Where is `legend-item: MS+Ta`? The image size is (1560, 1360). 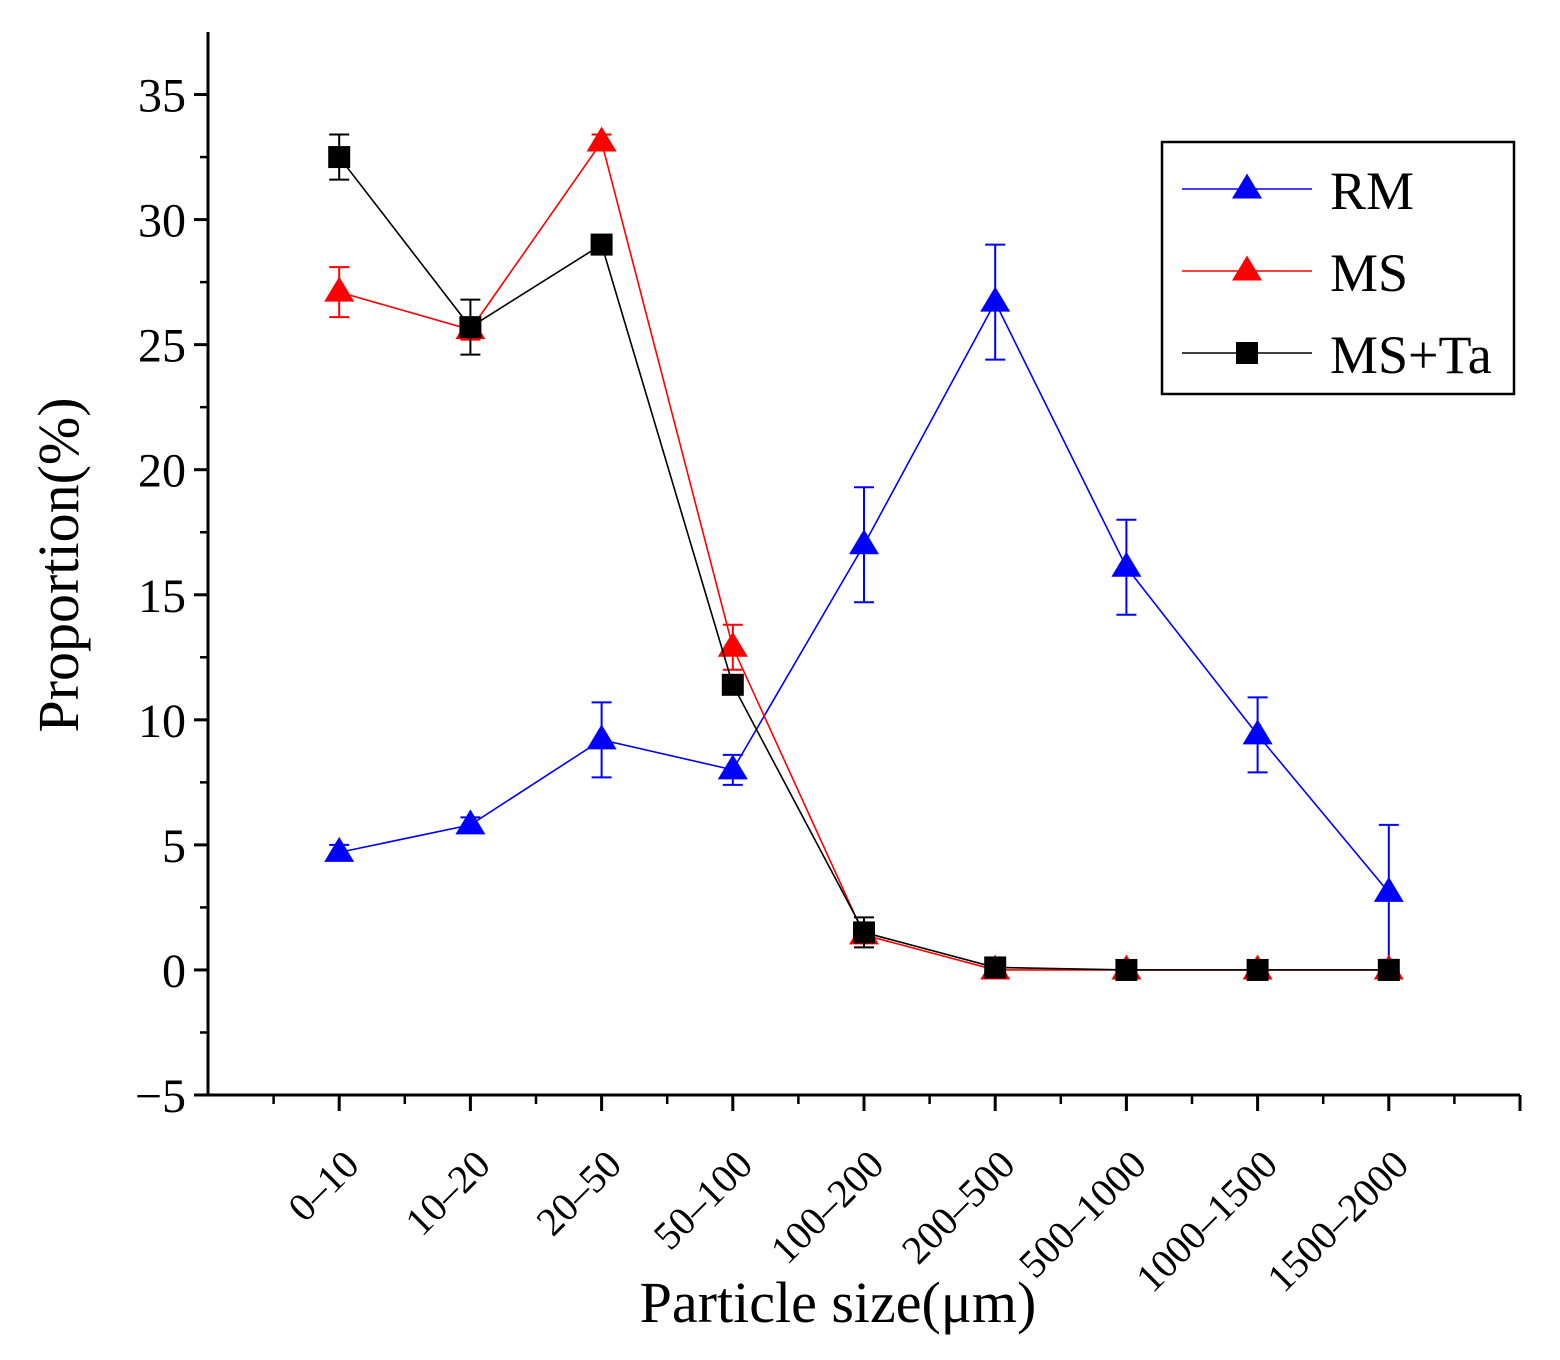 legend-item: MS+Ta is located at coordinates (1337, 355).